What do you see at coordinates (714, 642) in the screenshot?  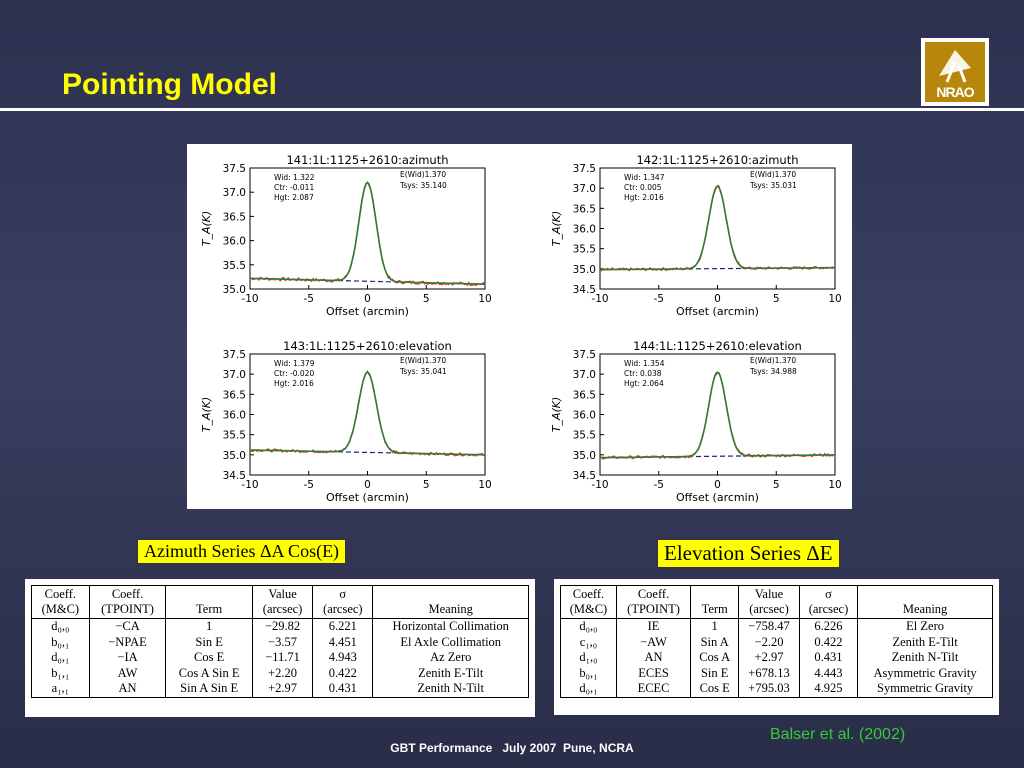 I see `table-cell: Sin A` at bounding box center [714, 642].